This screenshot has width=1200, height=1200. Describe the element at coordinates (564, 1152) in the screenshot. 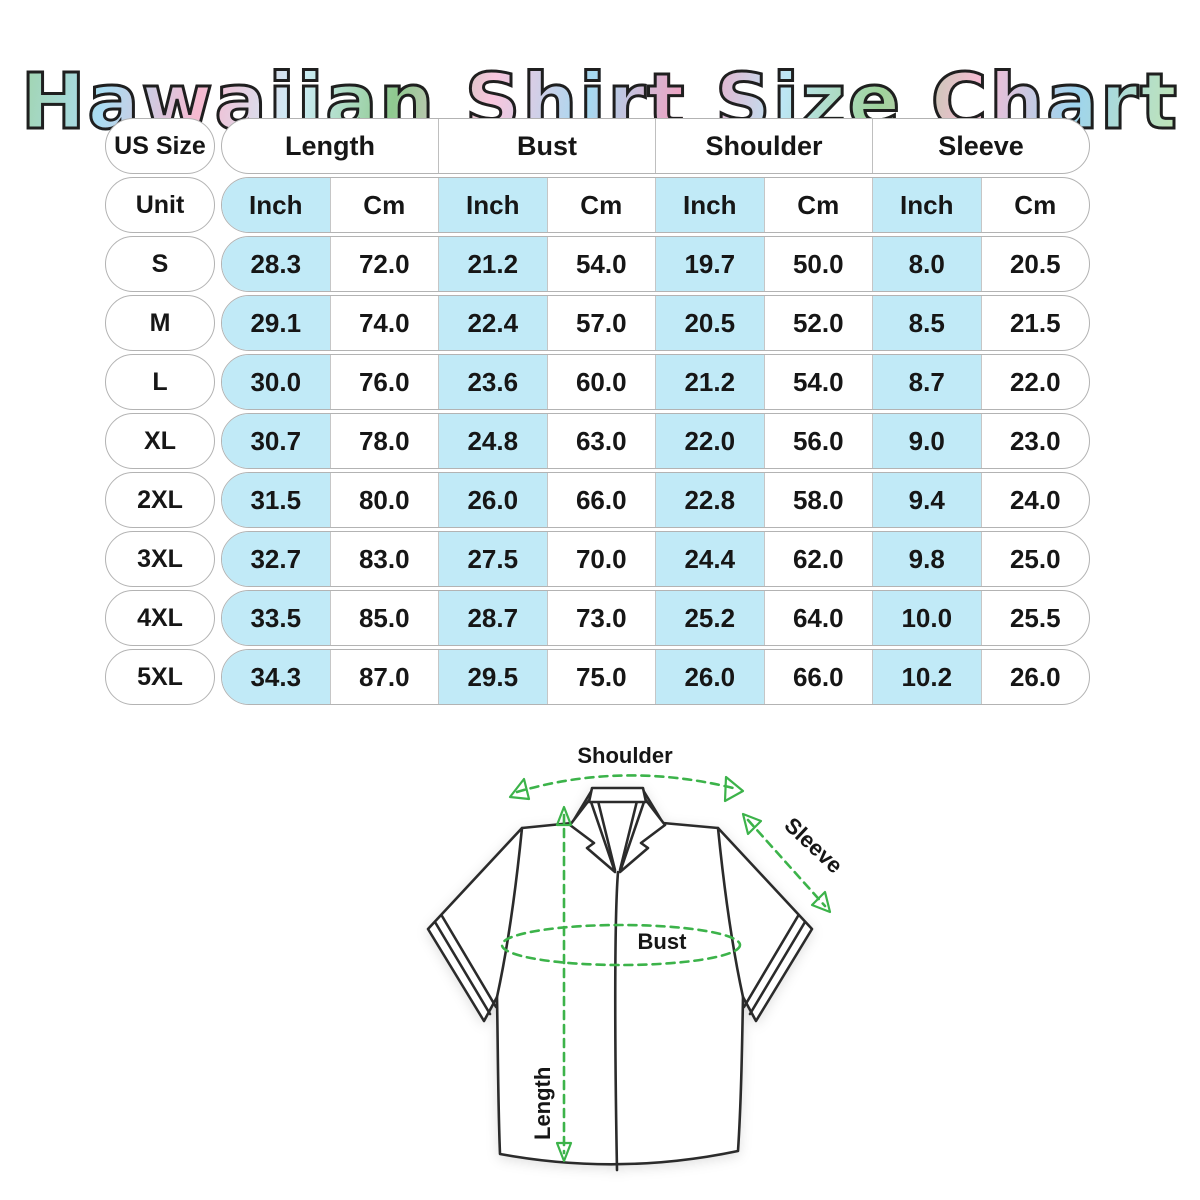

I see `arrowhead-length-bottom` at that location.